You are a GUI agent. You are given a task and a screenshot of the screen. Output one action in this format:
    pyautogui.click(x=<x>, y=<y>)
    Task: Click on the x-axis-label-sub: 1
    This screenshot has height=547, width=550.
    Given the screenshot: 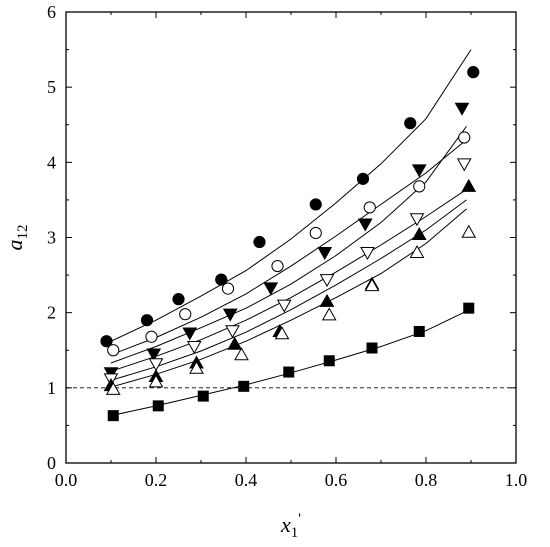 What is the action you would take?
    pyautogui.click(x=295, y=533)
    